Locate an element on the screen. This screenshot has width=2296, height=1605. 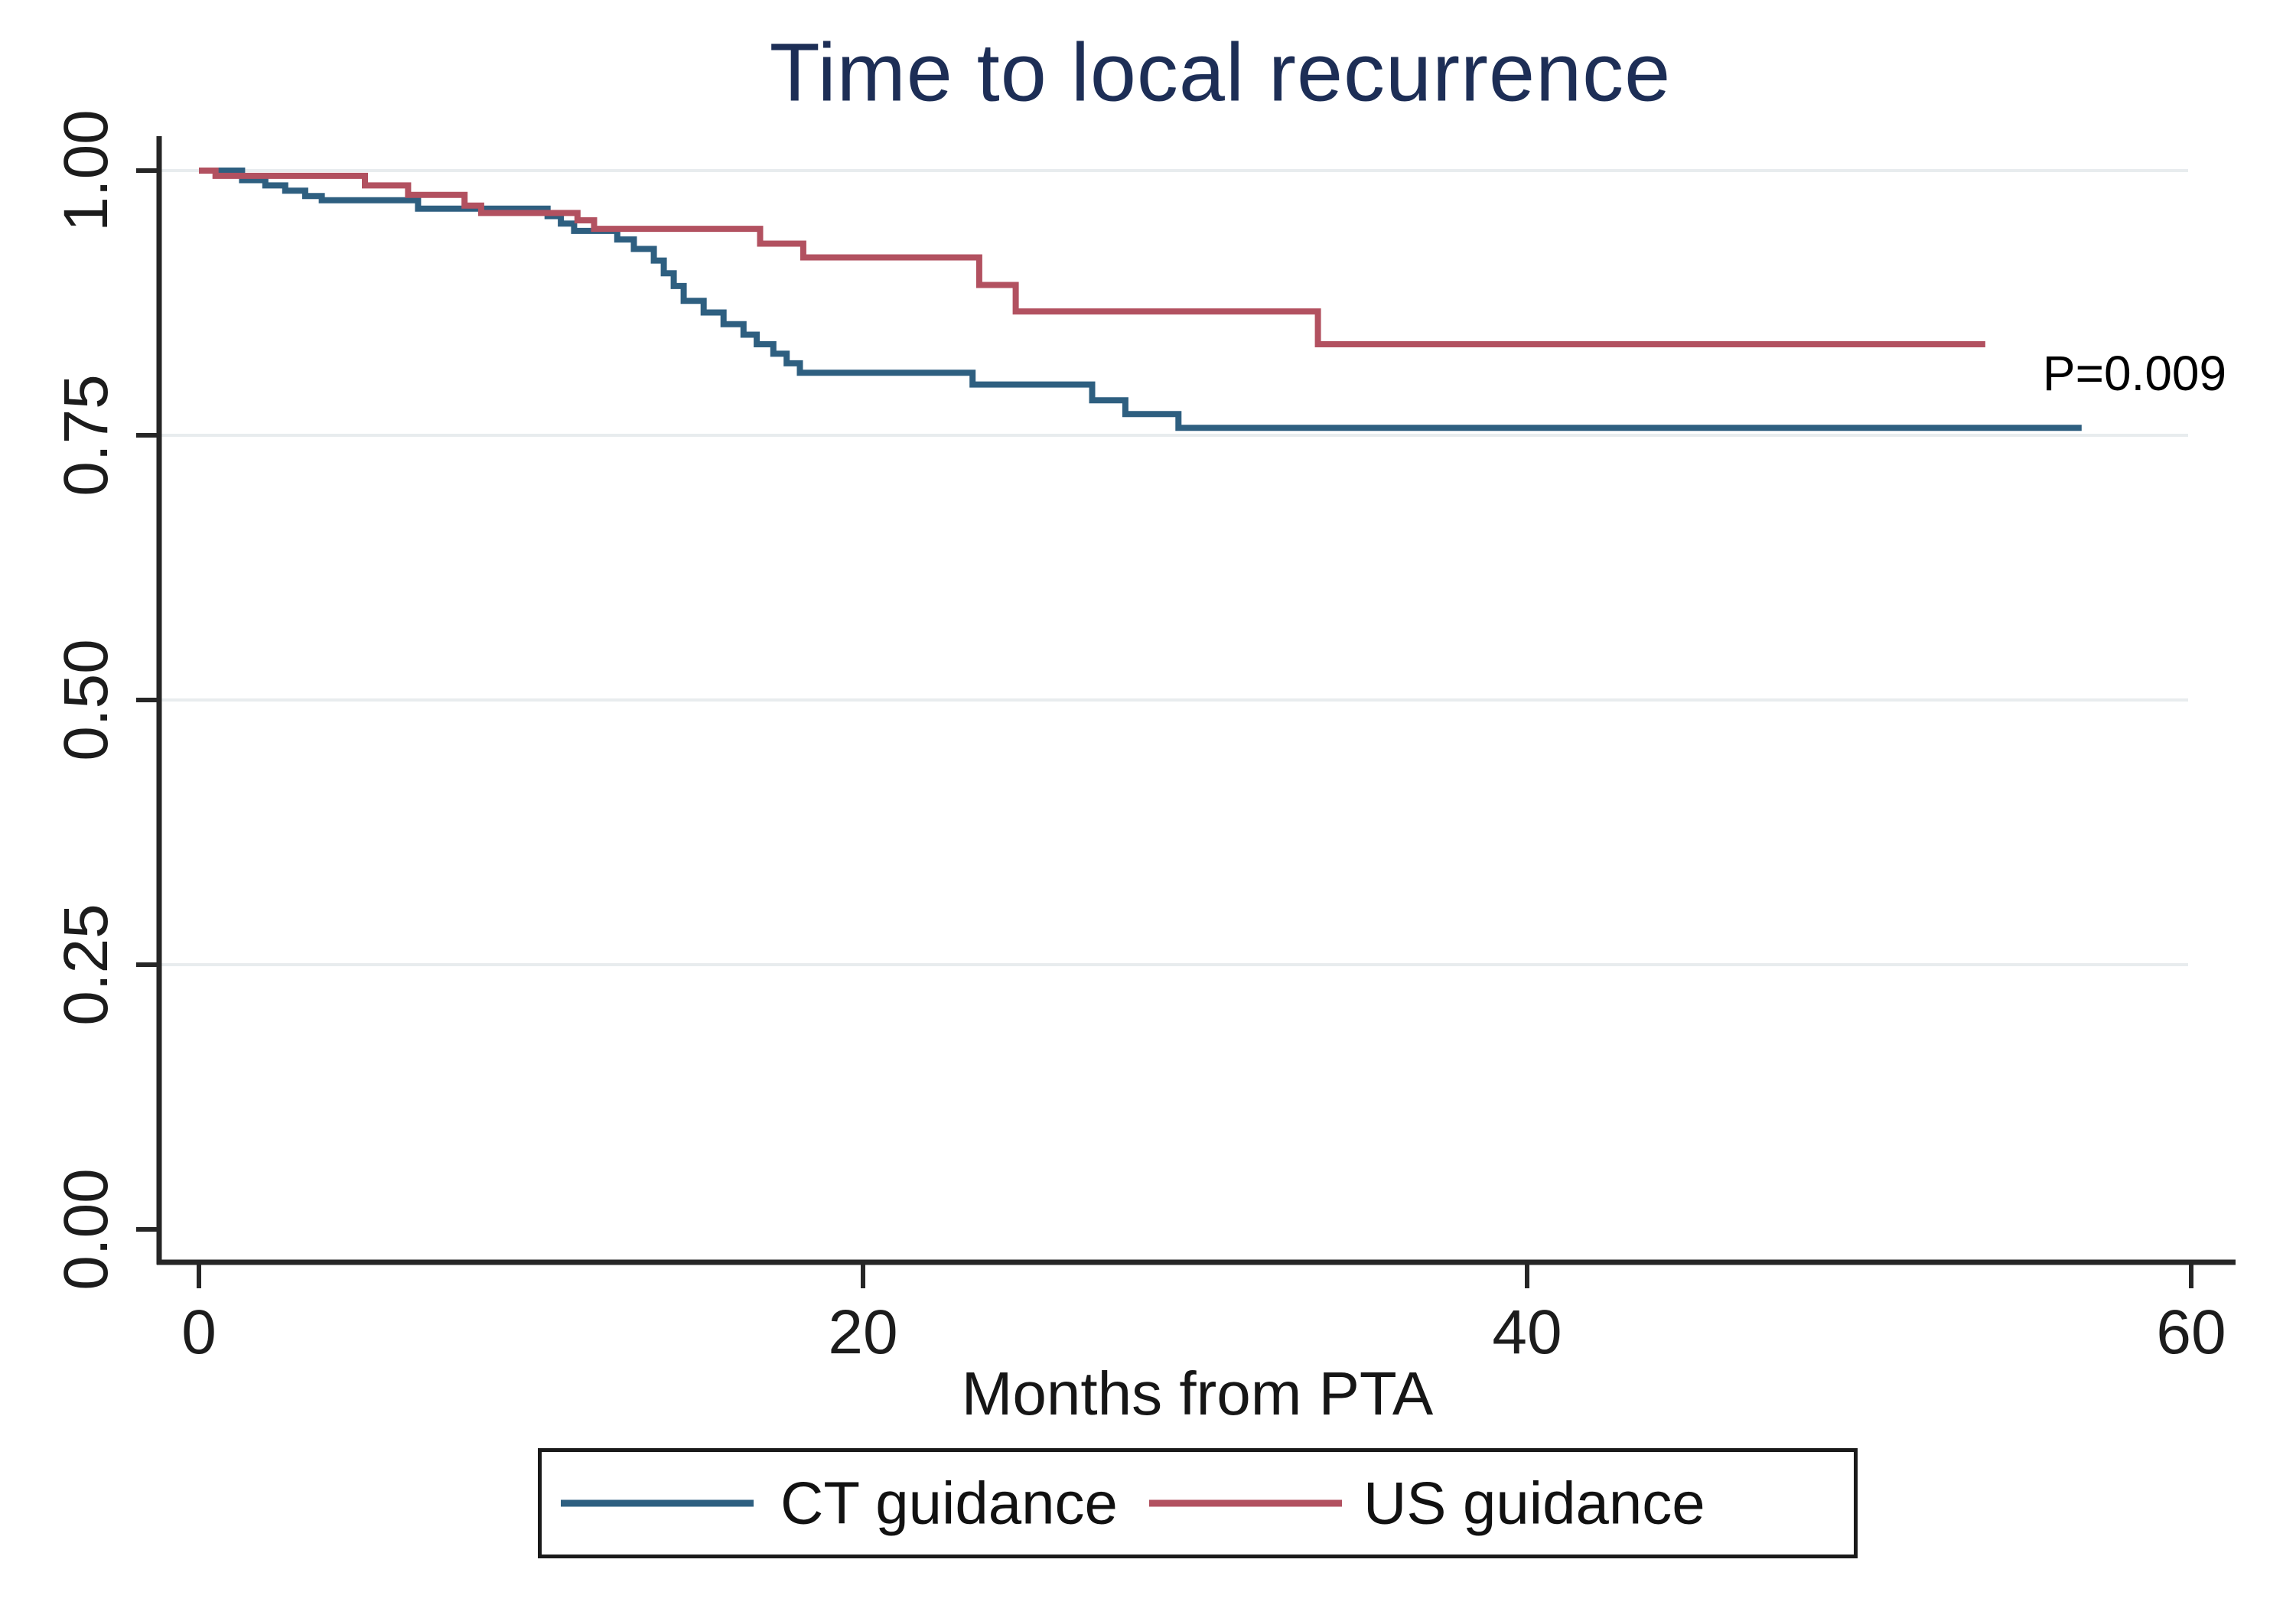
y-tick-label-0.50: 0.50 is located at coordinates (86, 700).